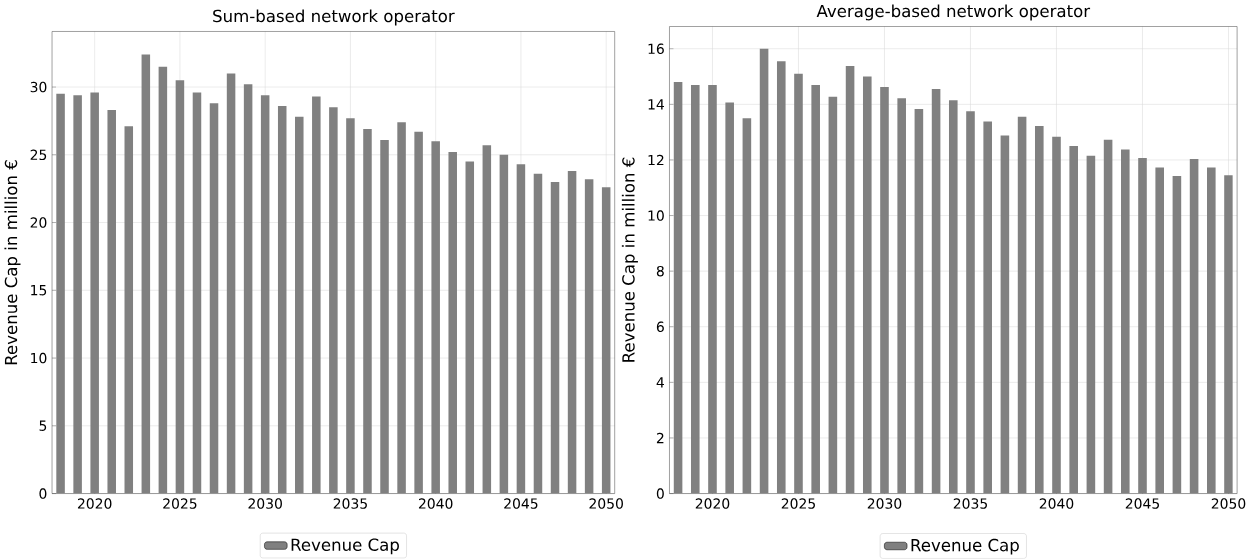 Image resolution: width=1260 pixels, height=559 pixels. Describe the element at coordinates (656, 49) in the screenshot. I see `y-tick-label: 16` at that location.